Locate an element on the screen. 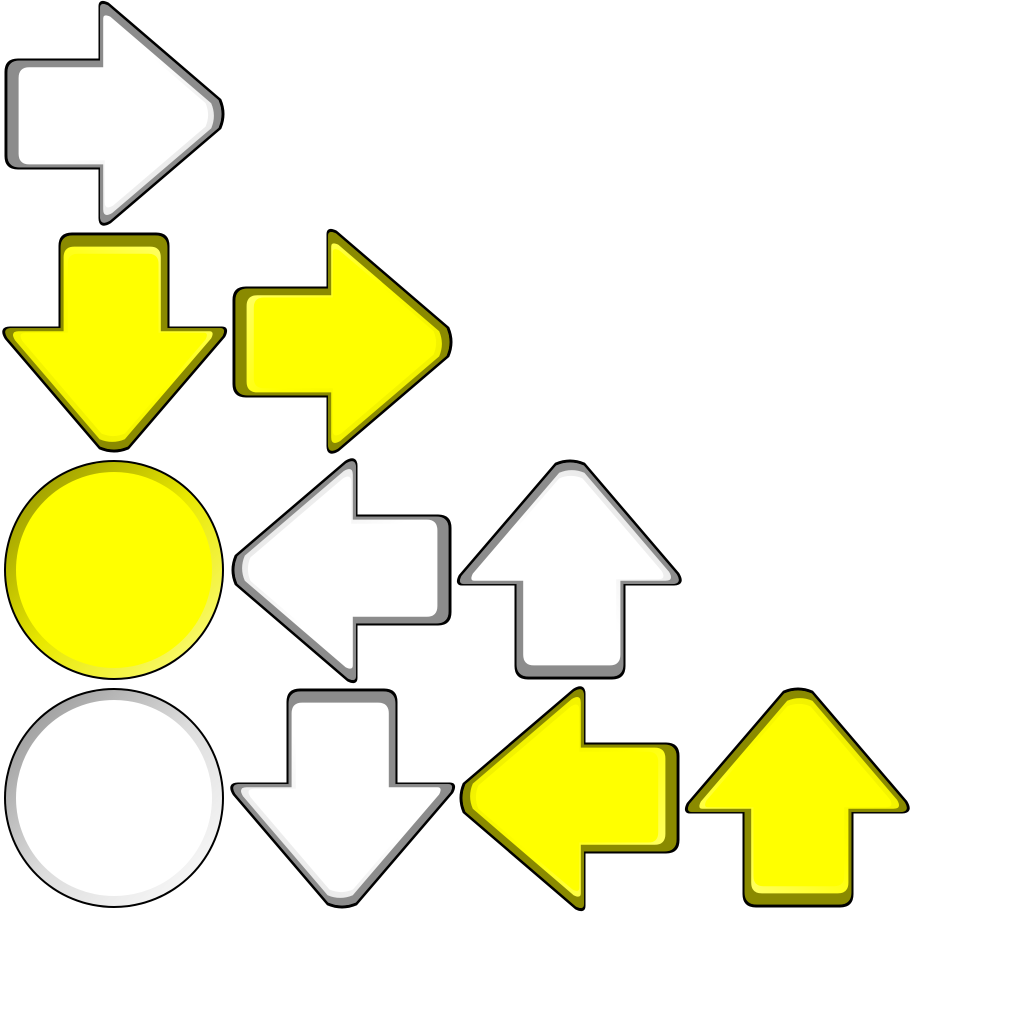  yellow-down-arrow-icon-graphic is located at coordinates (115, 342).